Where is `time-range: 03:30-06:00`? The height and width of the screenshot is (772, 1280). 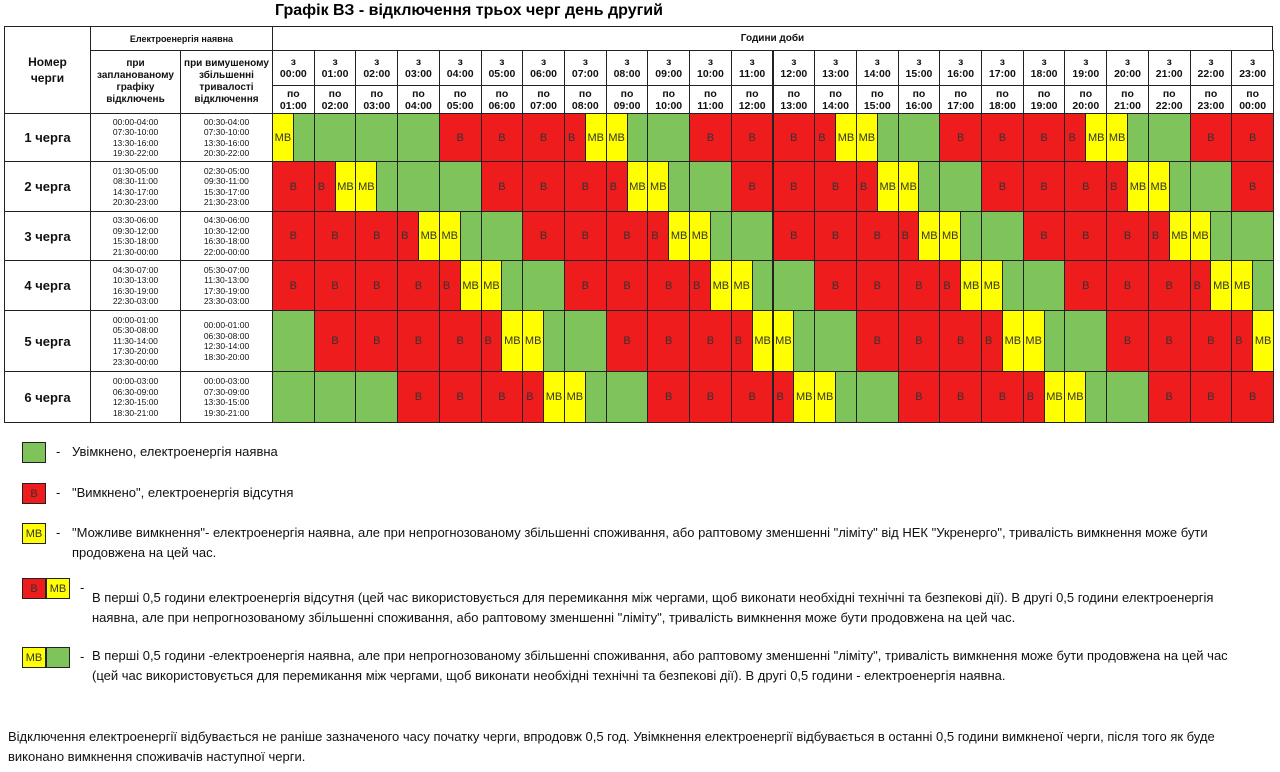
time-range: 03:30-06:00 is located at coordinates (135, 220).